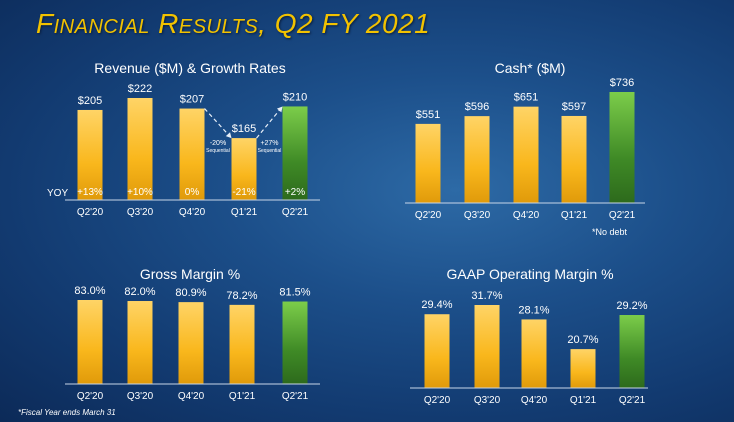 The width and height of the screenshot is (734, 422). Describe the element at coordinates (139, 292) in the screenshot. I see `data-label: 82.0%` at that location.